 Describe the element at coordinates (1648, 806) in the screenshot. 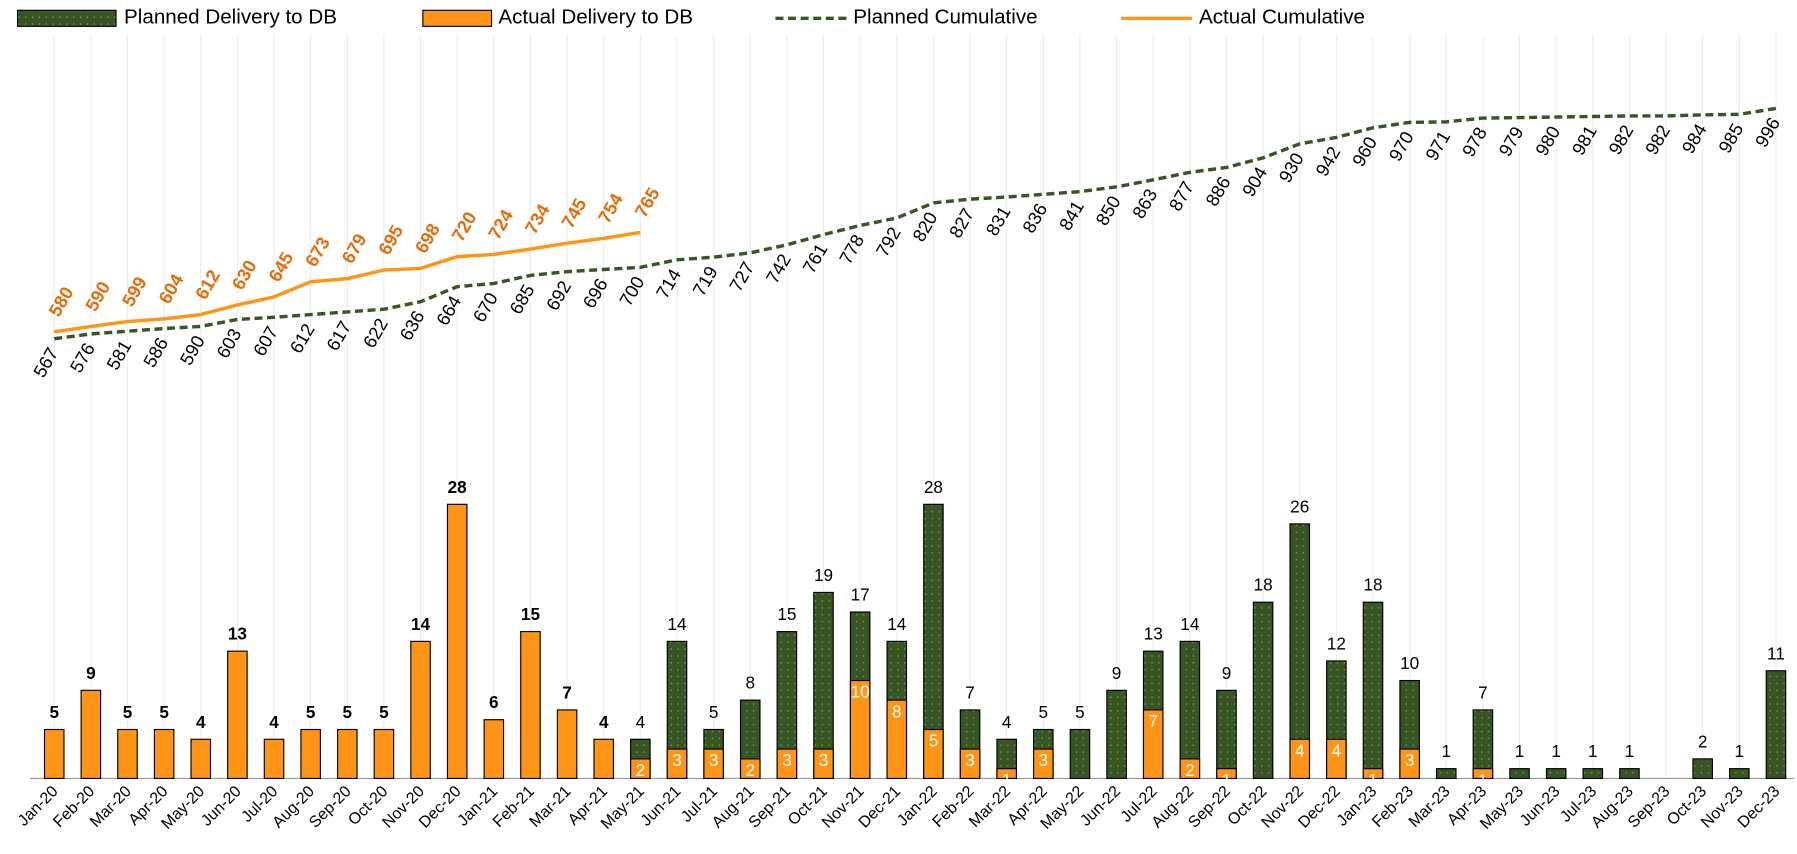

I see `x-tick-label: Sep-23` at that location.